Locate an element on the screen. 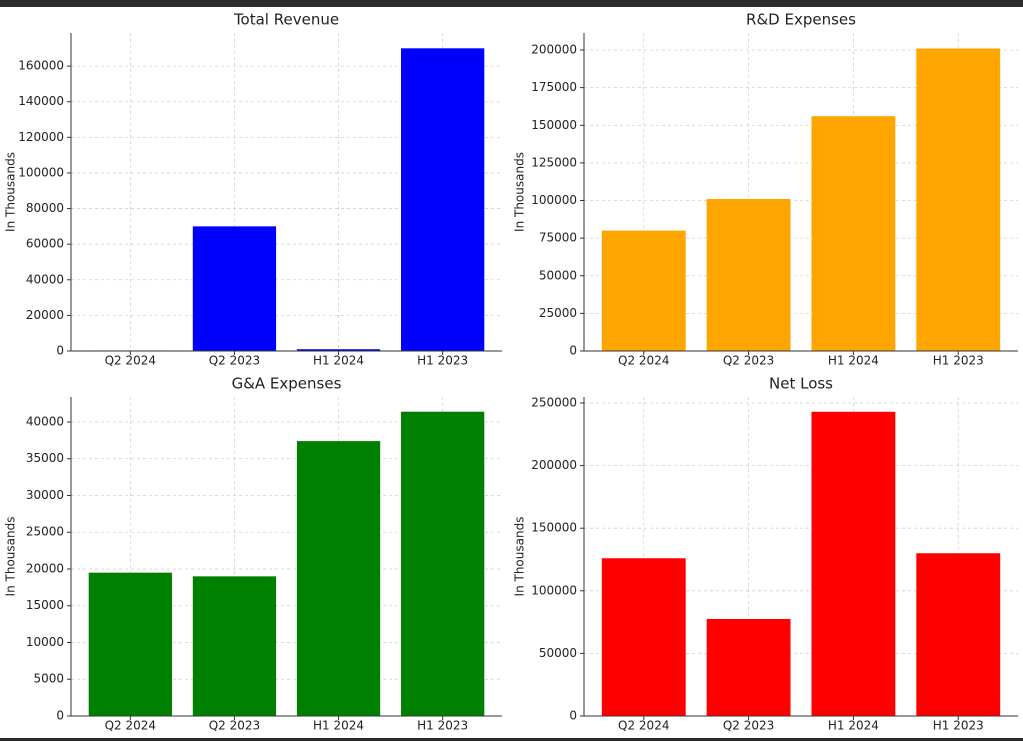 Image resolution: width=1023 pixels, height=741 pixels. y-tick-label: 30000 is located at coordinates (45, 495).